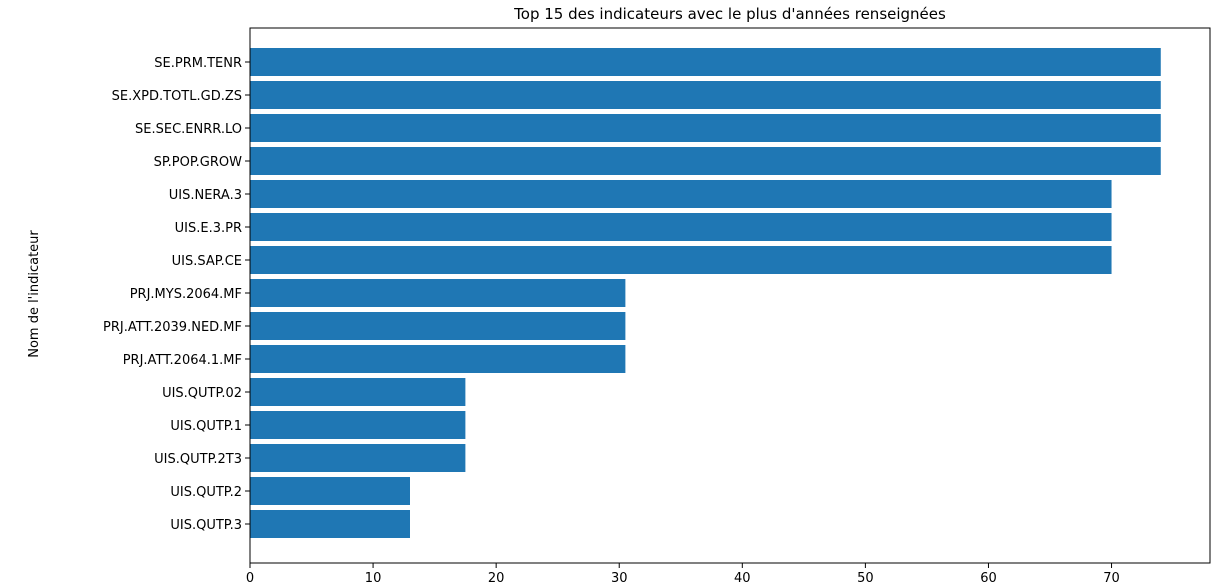  Describe the element at coordinates (177, 96) in the screenshot. I see `y-tick-label: SE.XPD.TOTL.GD.ZS` at that location.